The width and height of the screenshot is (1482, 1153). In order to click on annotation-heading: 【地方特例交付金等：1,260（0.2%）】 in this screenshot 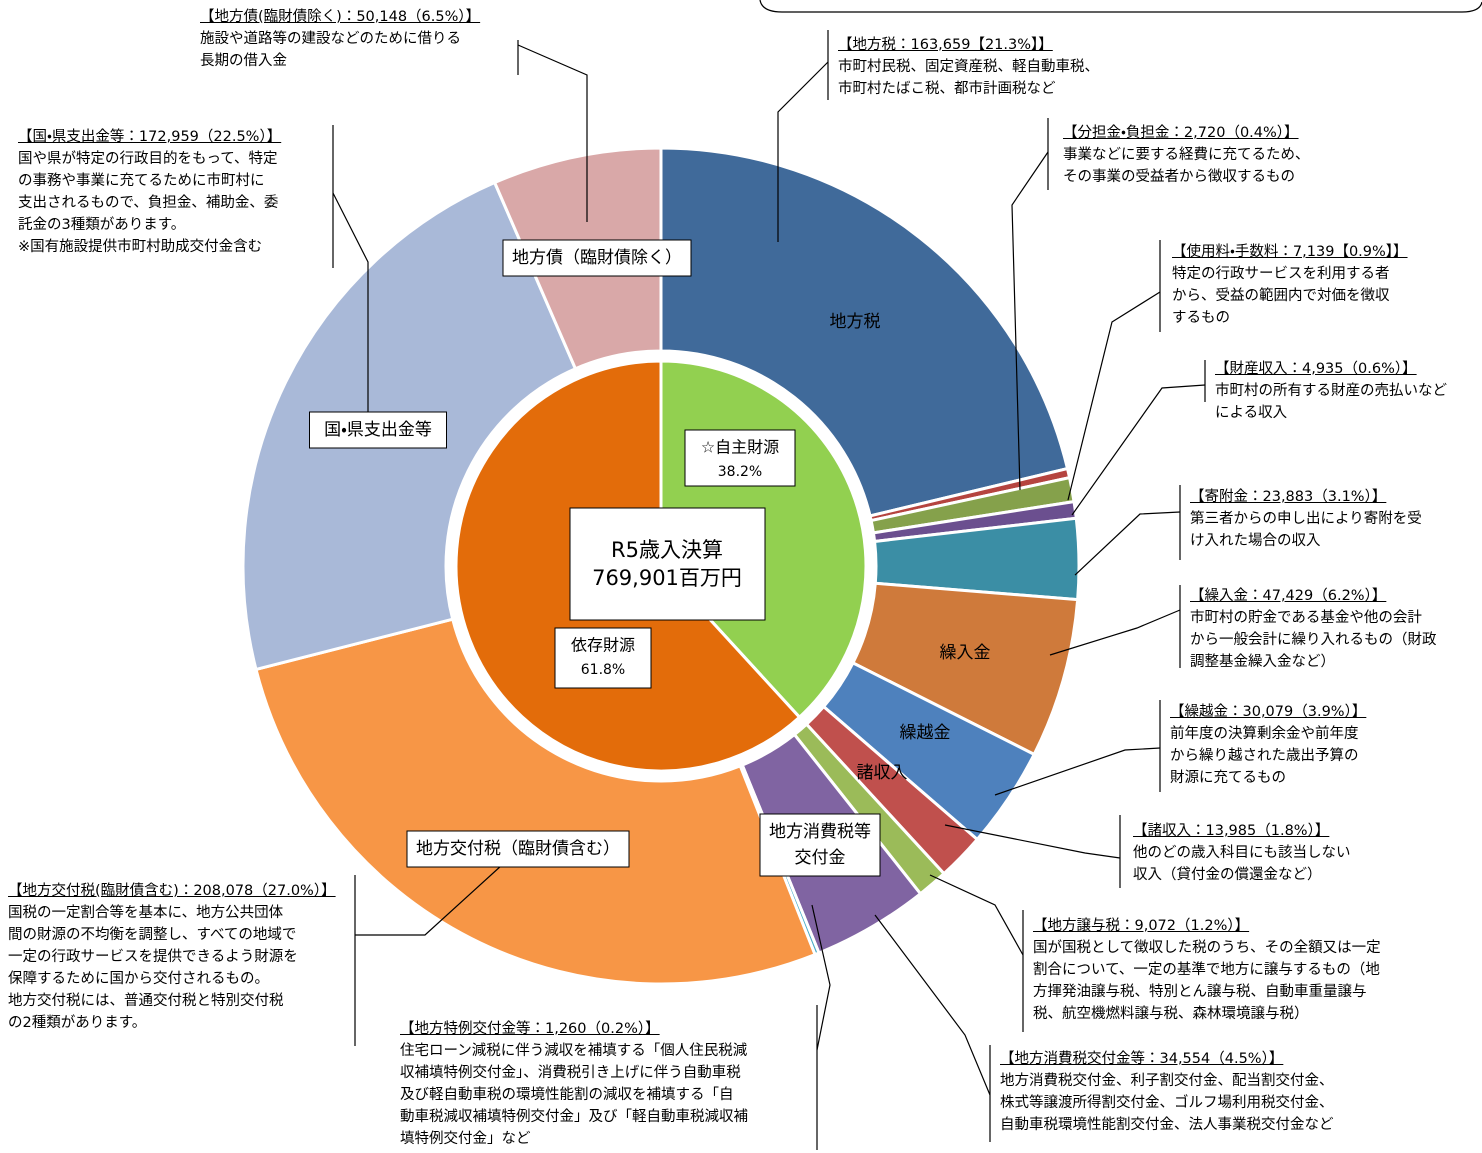, I will do `click(530, 1029)`.